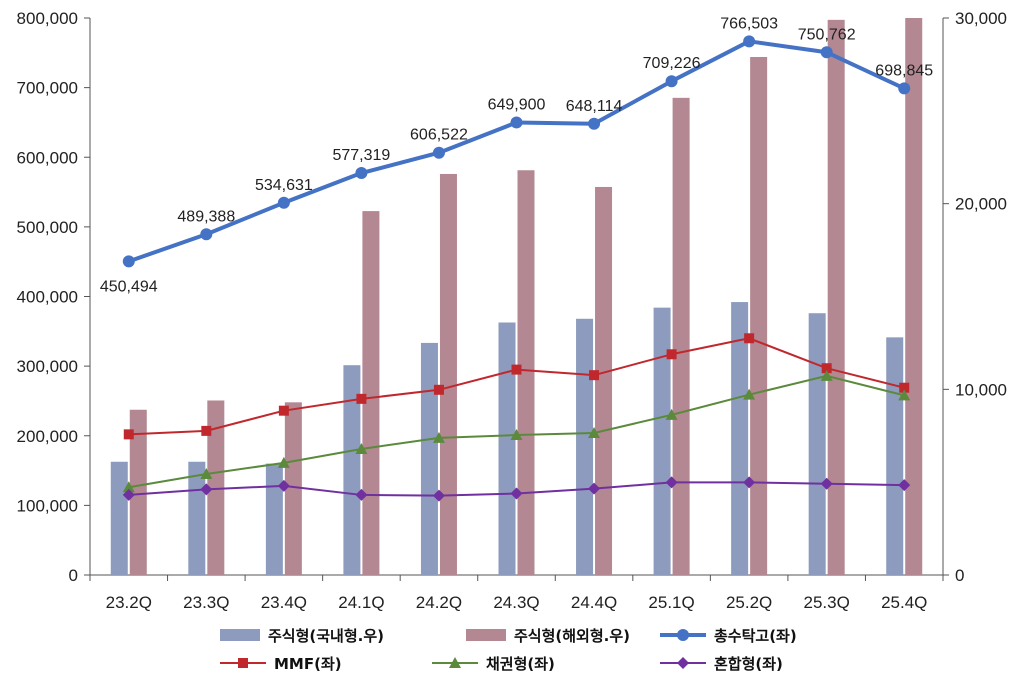  Describe the element at coordinates (129, 602) in the screenshot. I see `x-tick-label: 23.2Q` at that location.